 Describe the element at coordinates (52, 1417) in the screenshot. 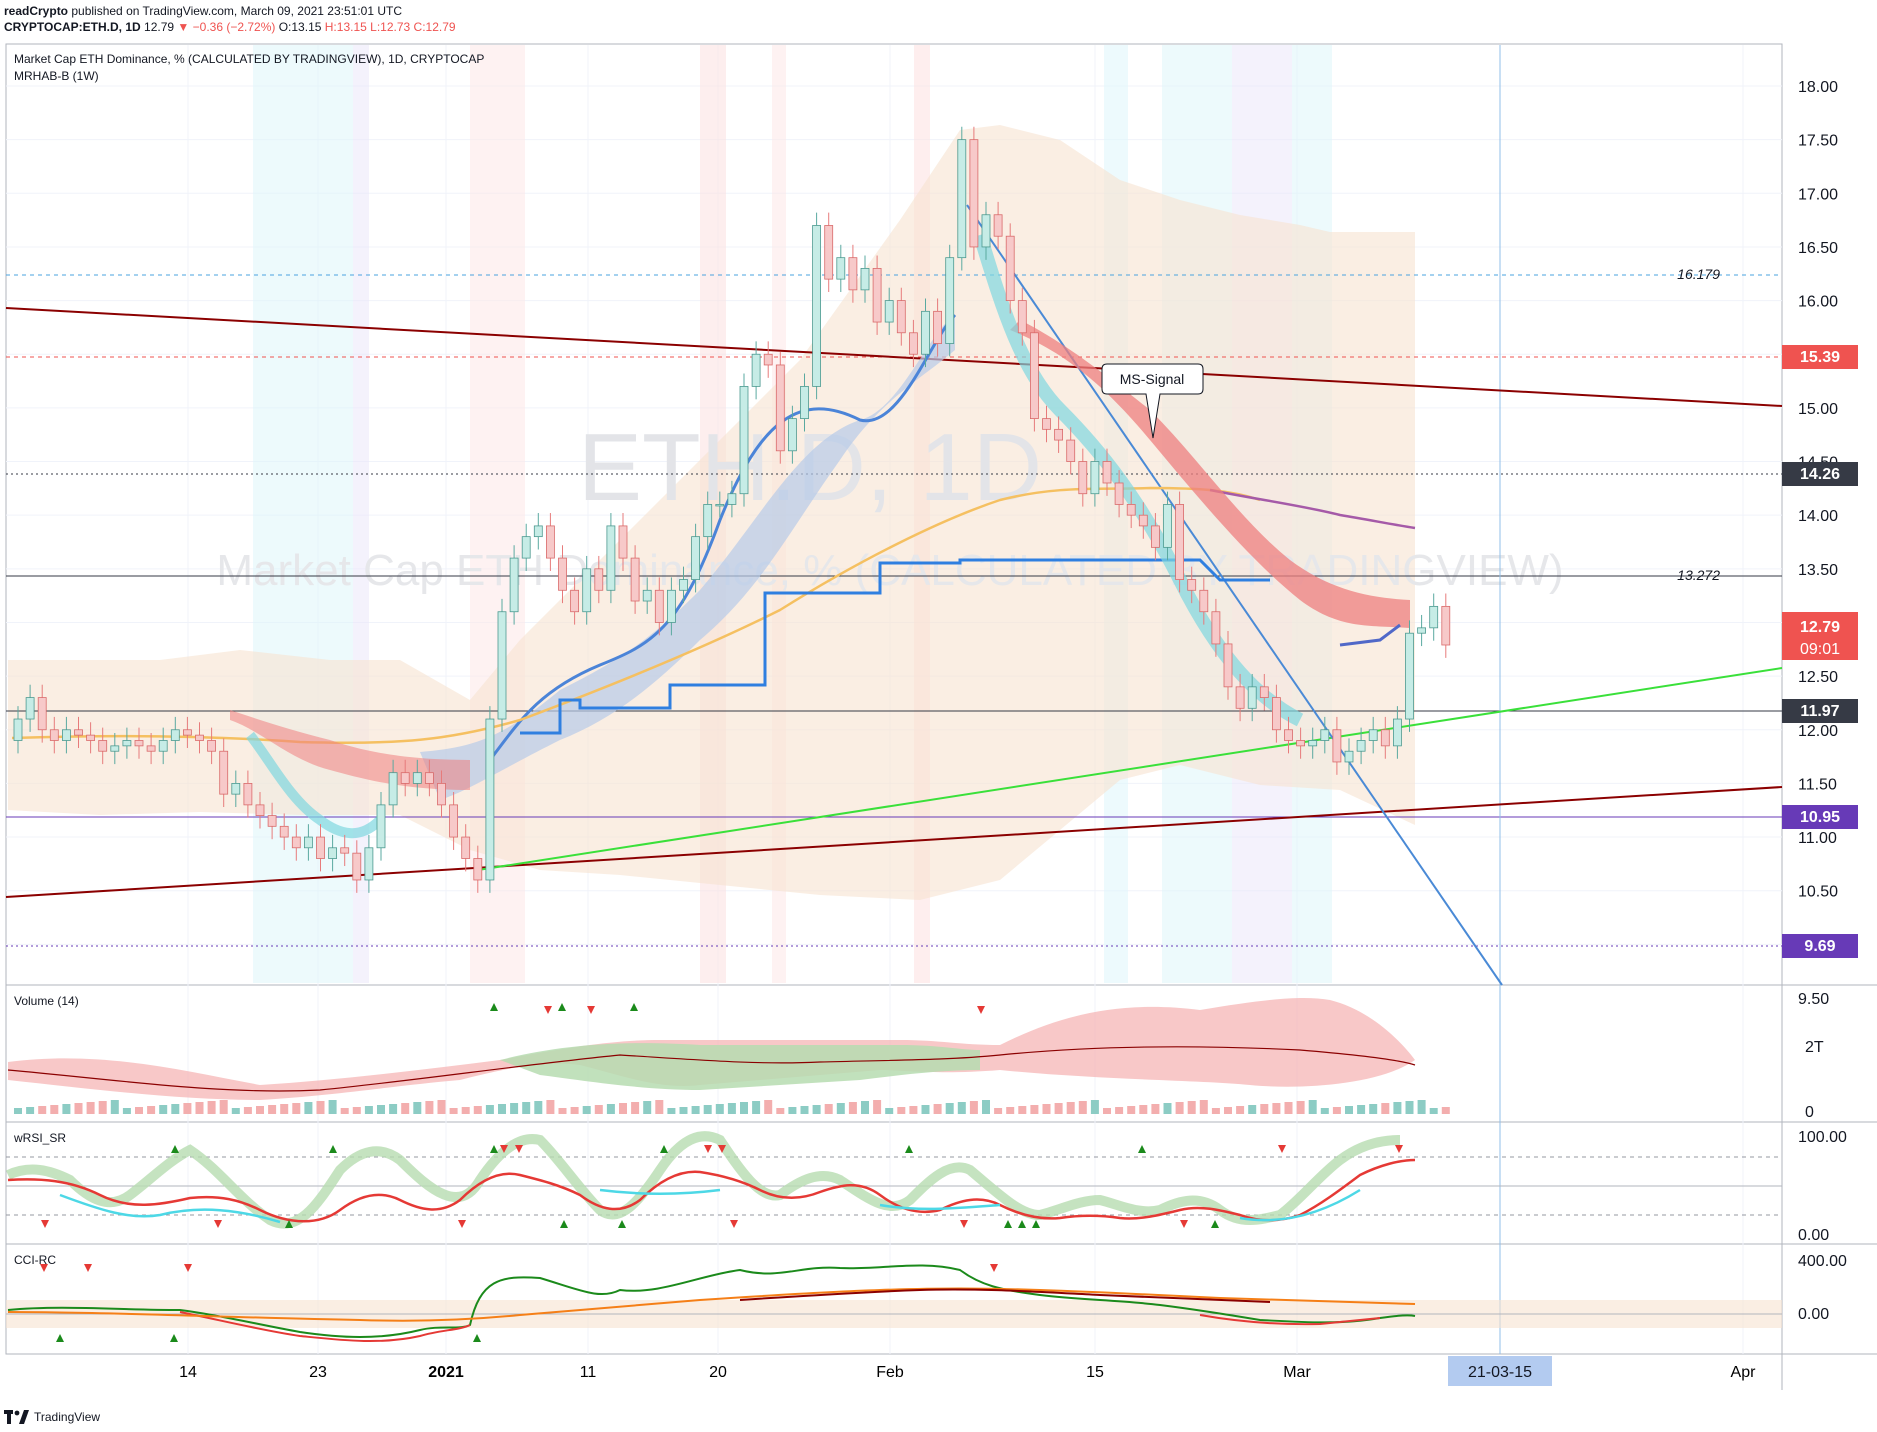

I see `footer-brand: TradingView` at that location.